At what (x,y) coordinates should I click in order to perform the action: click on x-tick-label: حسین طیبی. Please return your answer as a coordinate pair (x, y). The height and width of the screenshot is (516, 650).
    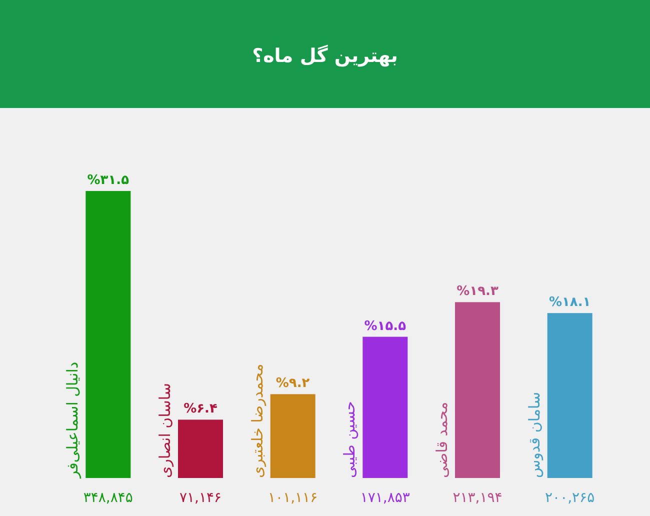
    Looking at the image, I should click on (349, 439).